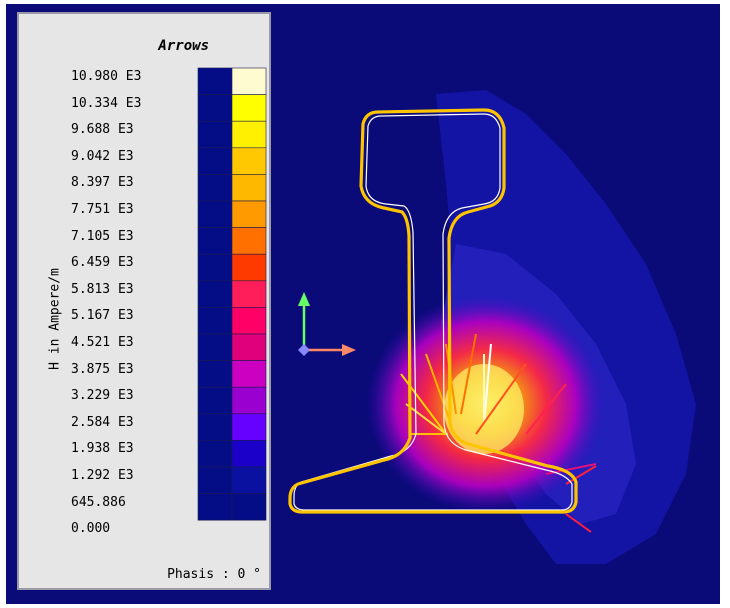  What do you see at coordinates (55, 319) in the screenshot?
I see `legend-quantity-label: H in Ampere/m` at bounding box center [55, 319].